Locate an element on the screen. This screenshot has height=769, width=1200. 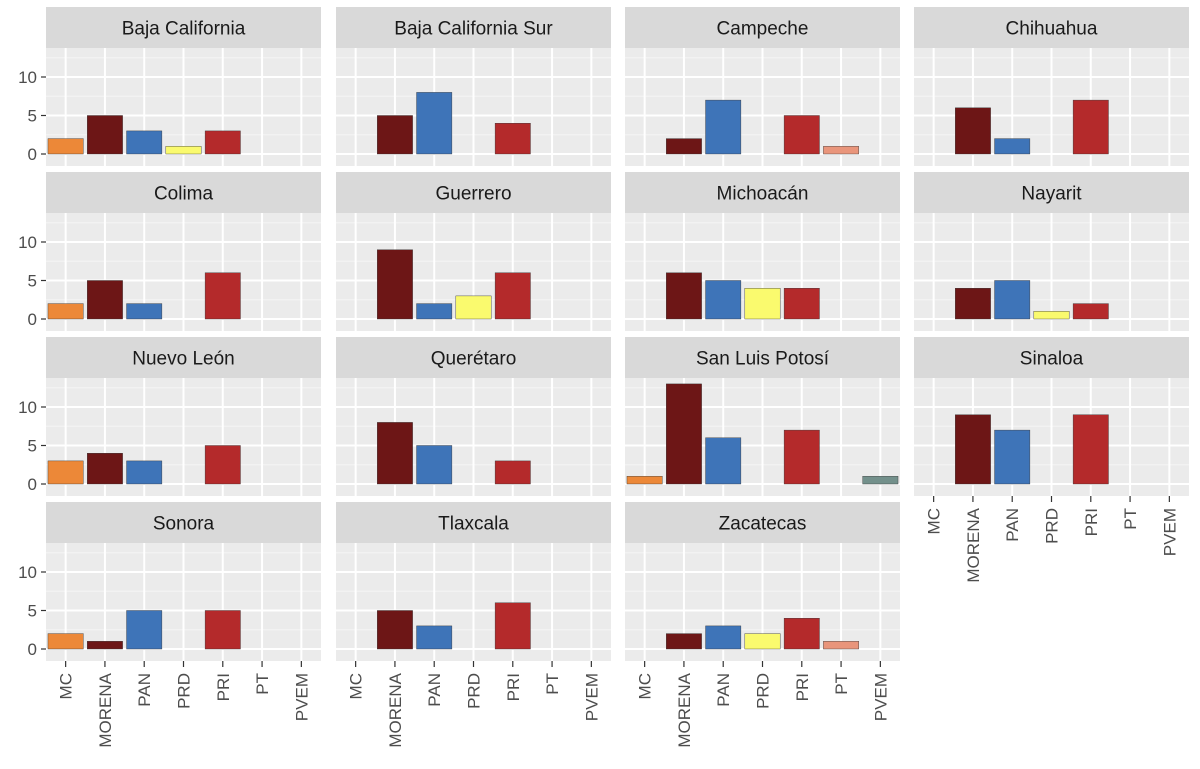
facet-strip-label: Sinaloa is located at coordinates (1052, 359).